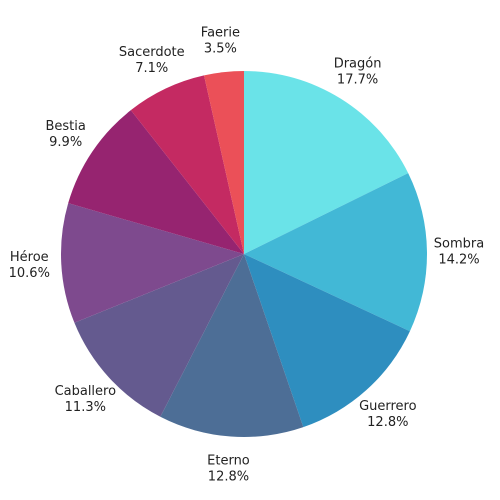 The image size is (500, 500). What do you see at coordinates (458, 260) in the screenshot?
I see `slice-value-label: 14.2%` at bounding box center [458, 260].